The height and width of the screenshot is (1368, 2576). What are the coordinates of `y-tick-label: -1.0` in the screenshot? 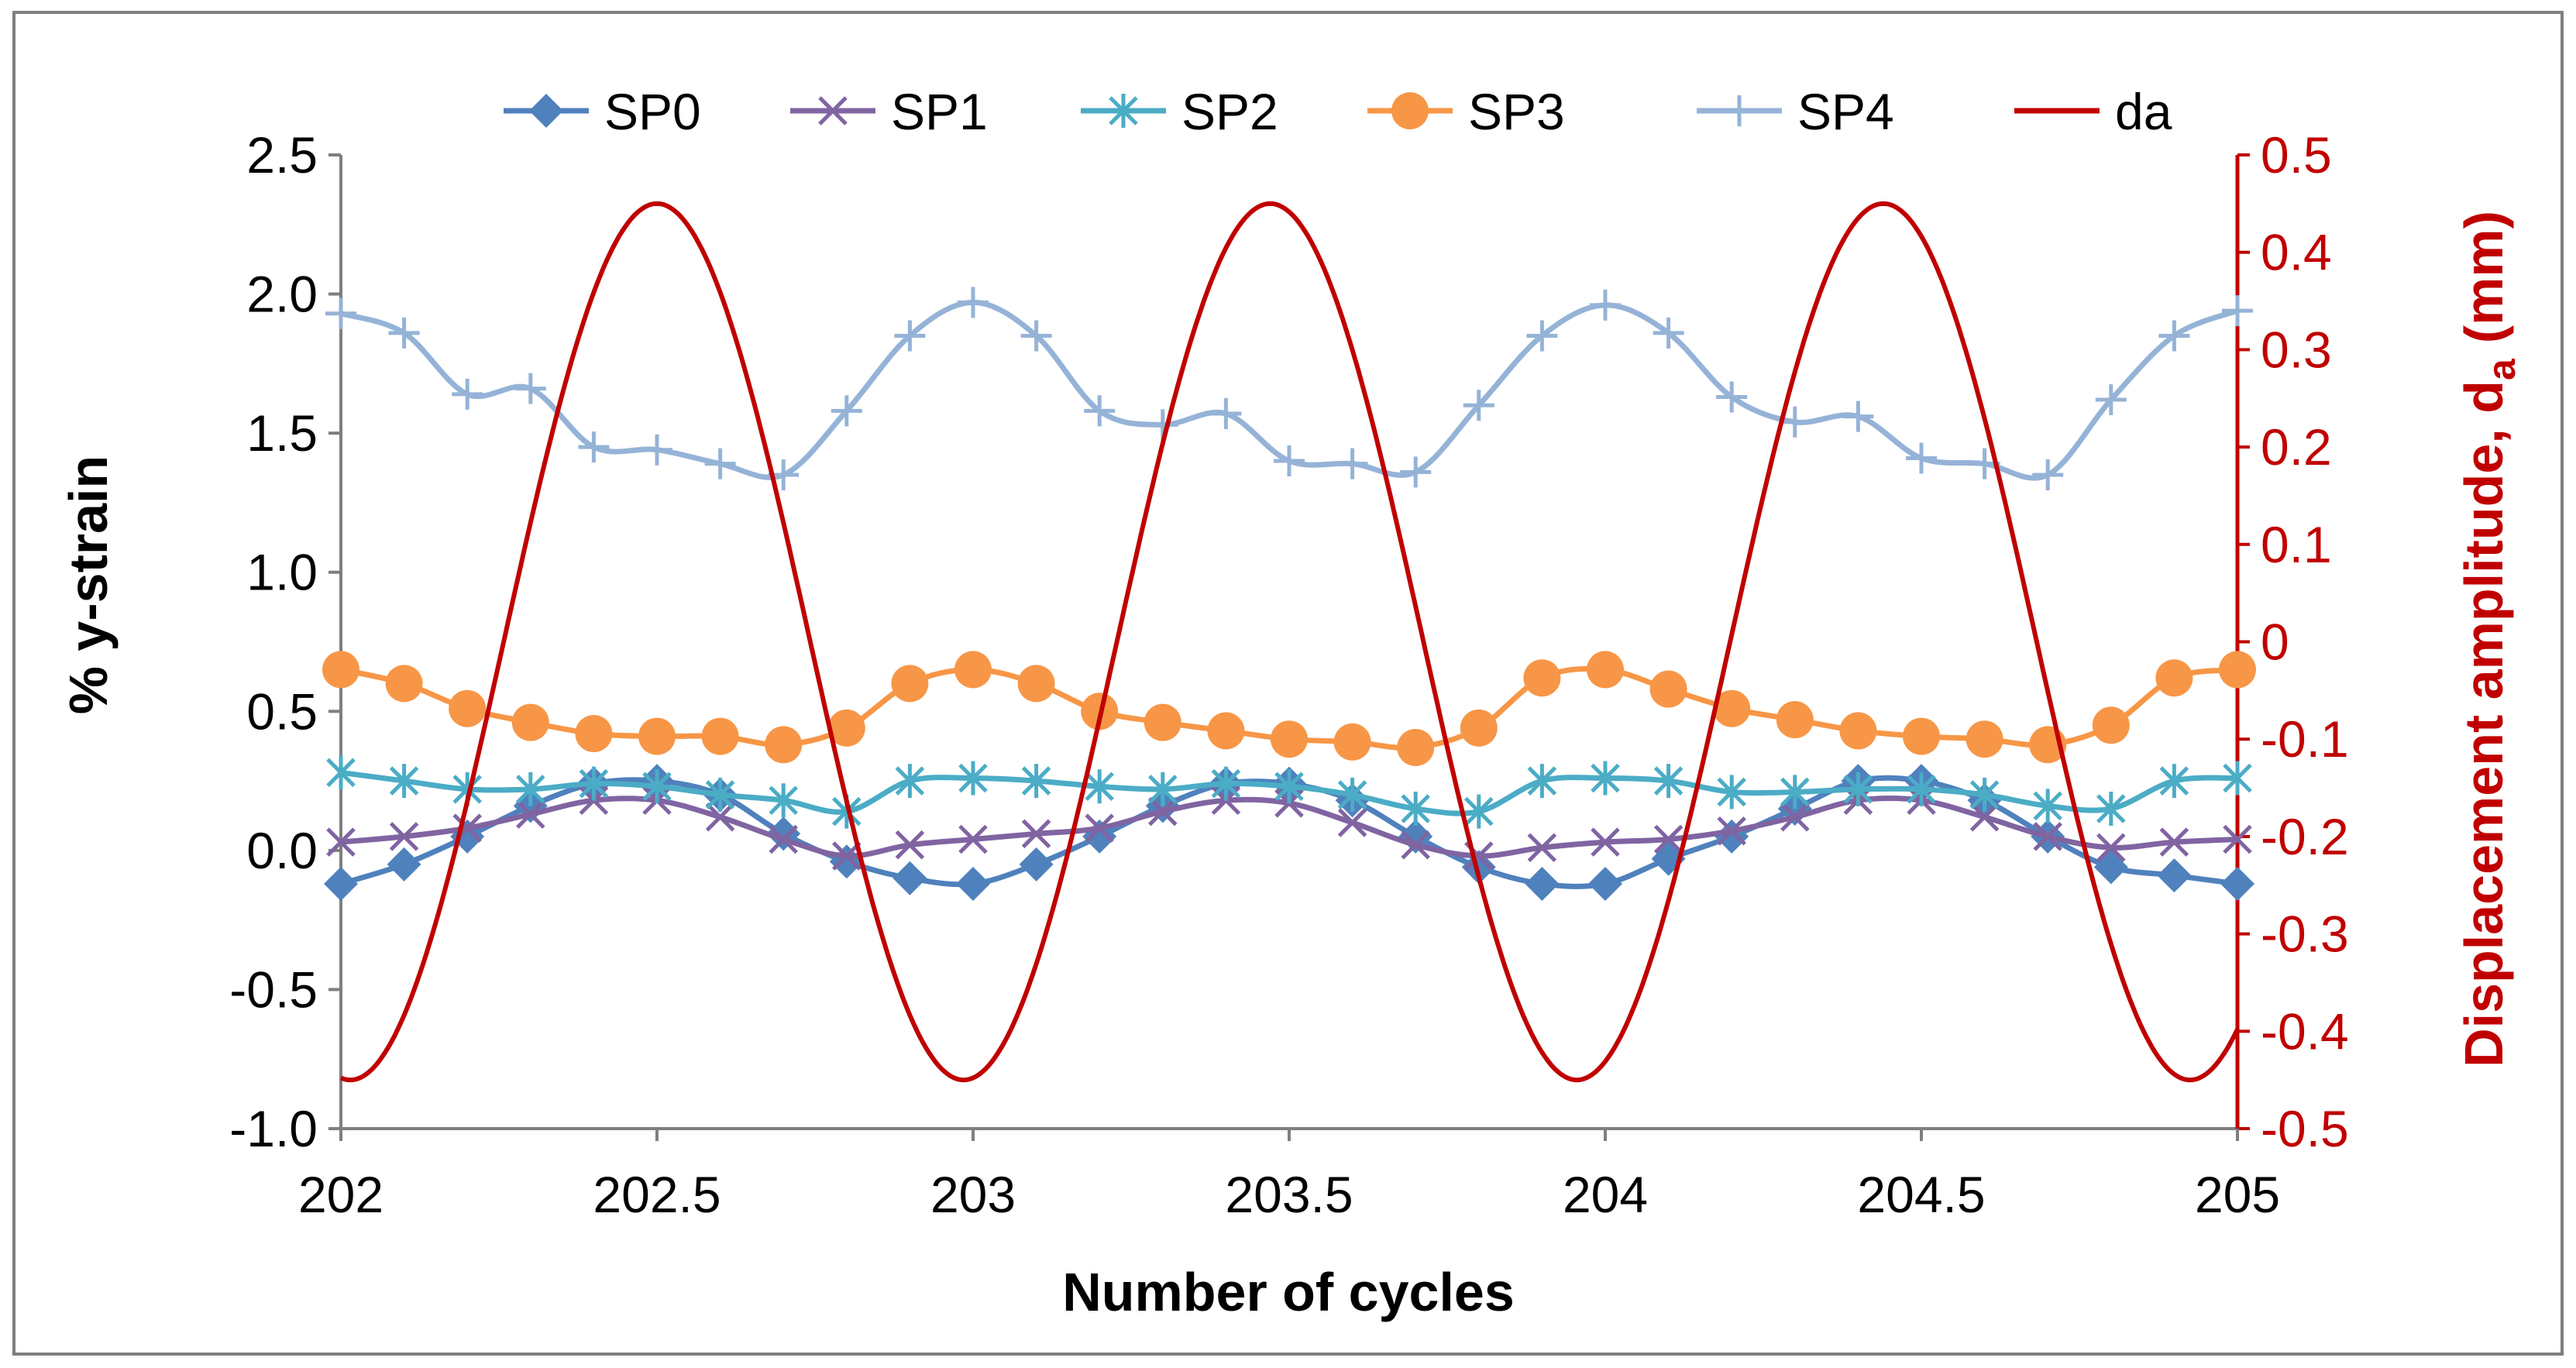 It's located at (273, 1128).